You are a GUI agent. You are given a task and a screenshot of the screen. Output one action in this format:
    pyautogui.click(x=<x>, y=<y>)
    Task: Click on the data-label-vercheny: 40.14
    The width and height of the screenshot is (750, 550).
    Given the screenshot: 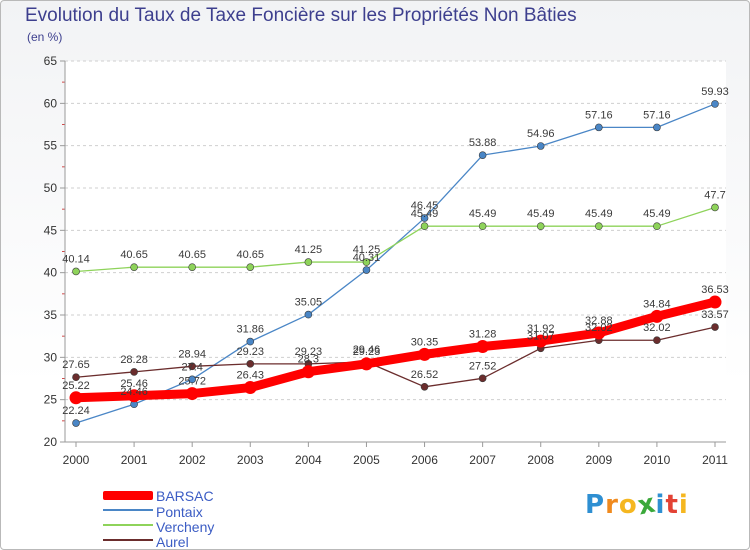 What is the action you would take?
    pyautogui.click(x=76, y=259)
    